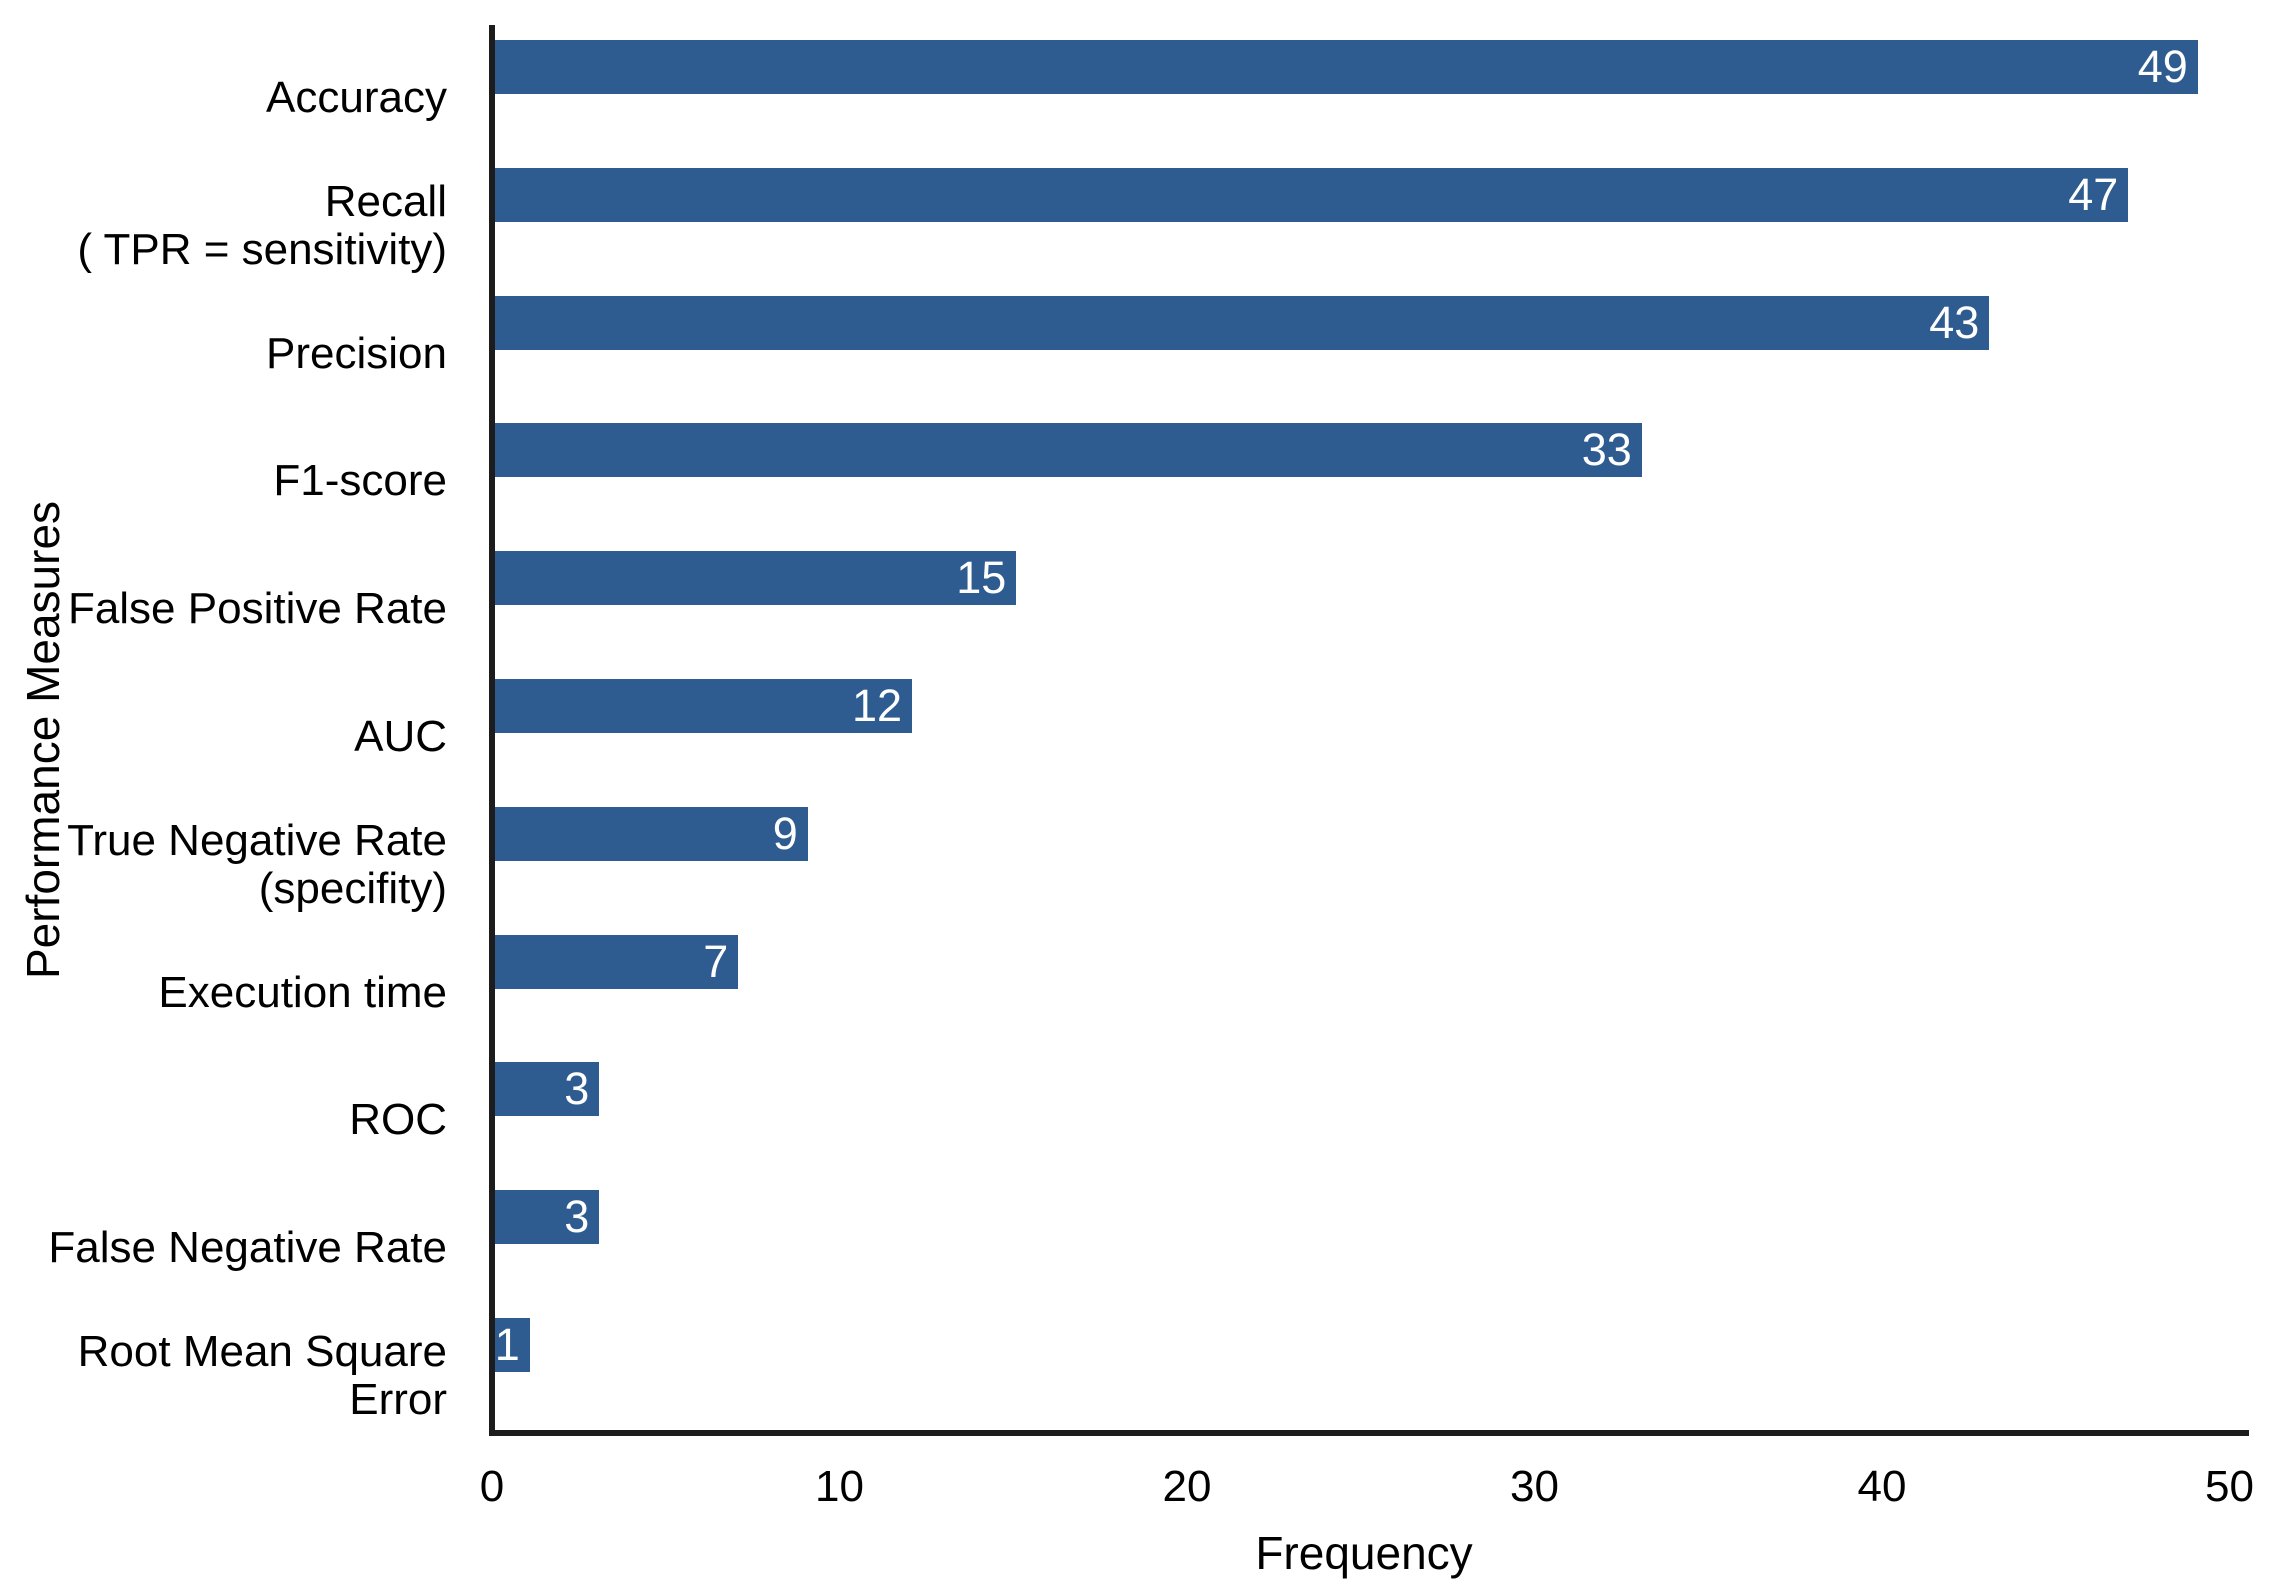 The height and width of the screenshot is (1588, 2275). I want to click on category-label-line: True Negative Rate, so click(257, 840).